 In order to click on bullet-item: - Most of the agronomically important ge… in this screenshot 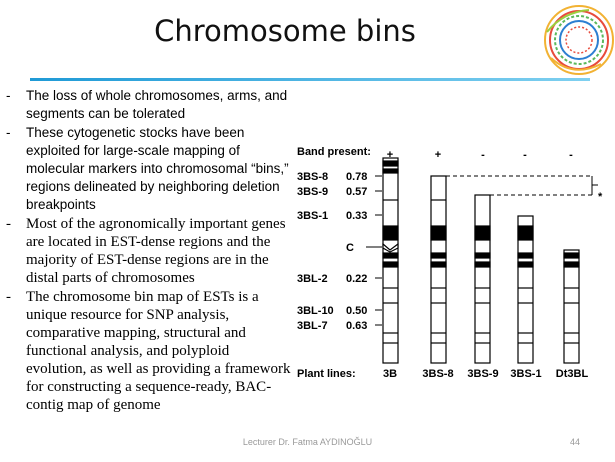, I will do `click(148, 251)`.